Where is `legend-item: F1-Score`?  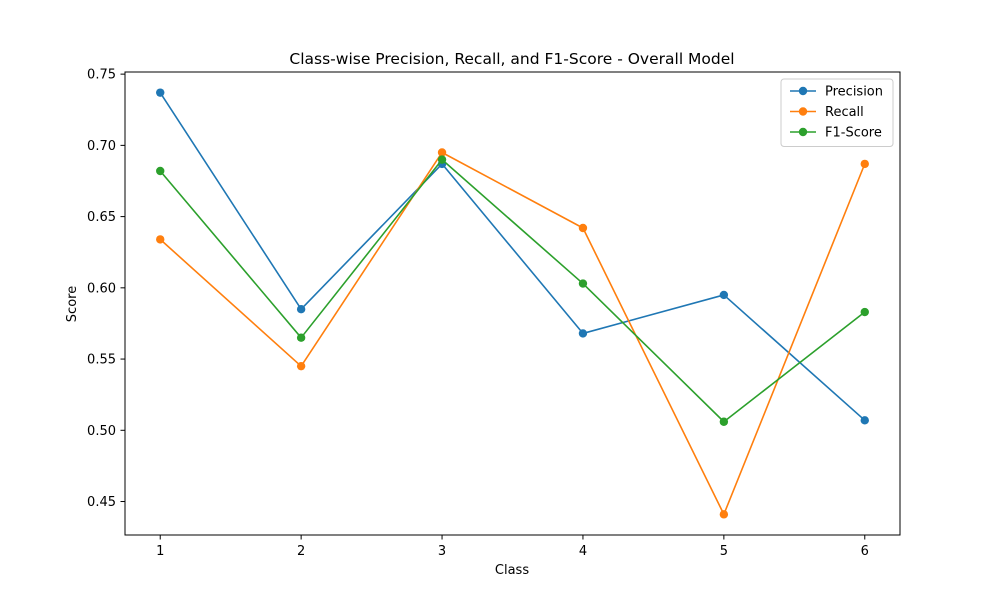 legend-item: F1-Score is located at coordinates (836, 133).